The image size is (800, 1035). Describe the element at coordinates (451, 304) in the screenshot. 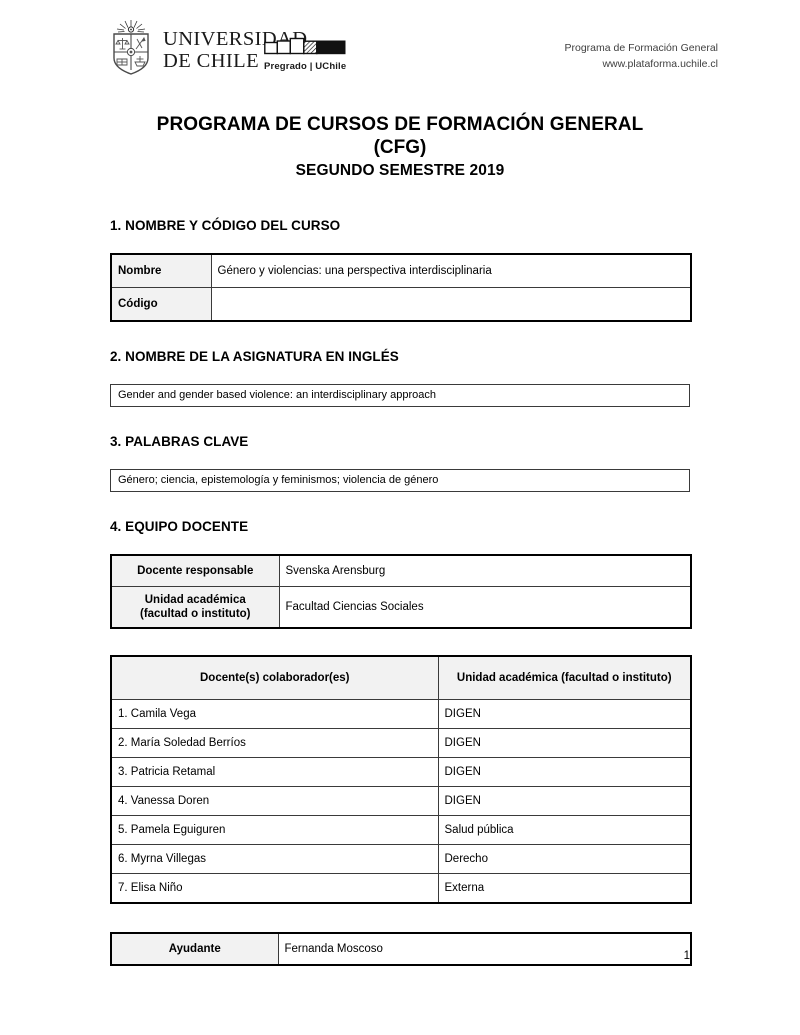

I see `row-value-codigo` at that location.